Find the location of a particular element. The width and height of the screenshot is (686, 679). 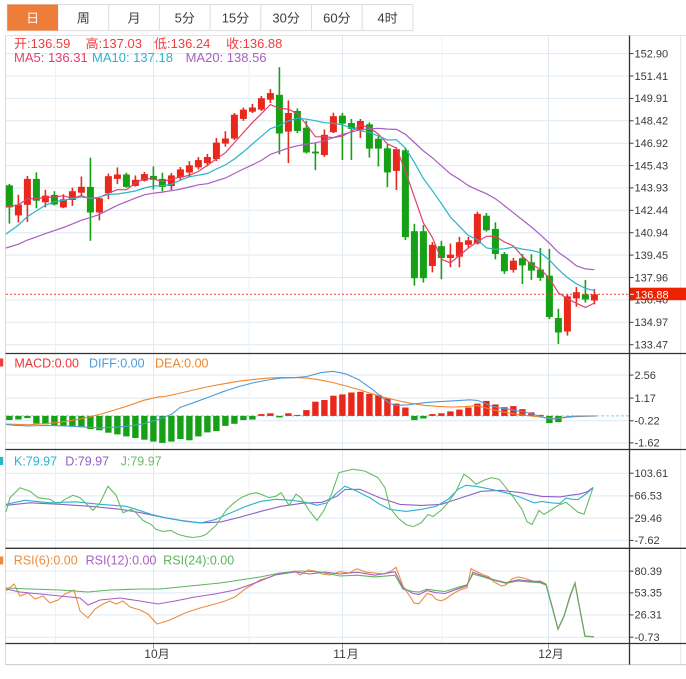

svg-text: 4 is located at coordinates (380, 18).